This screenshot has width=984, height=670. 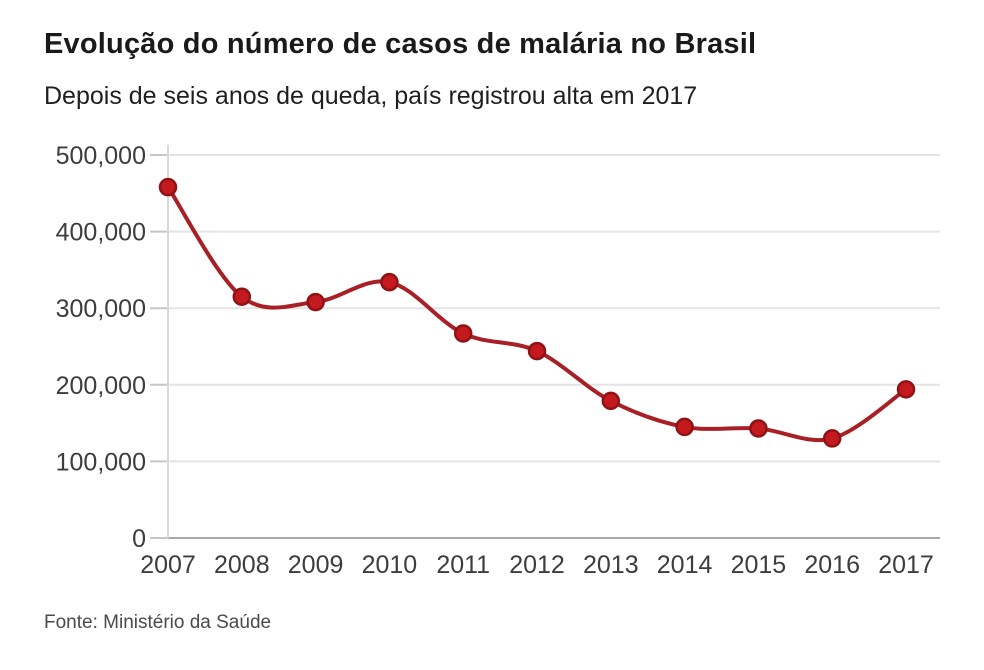 I want to click on x-tick-label: 2016, so click(x=832, y=565).